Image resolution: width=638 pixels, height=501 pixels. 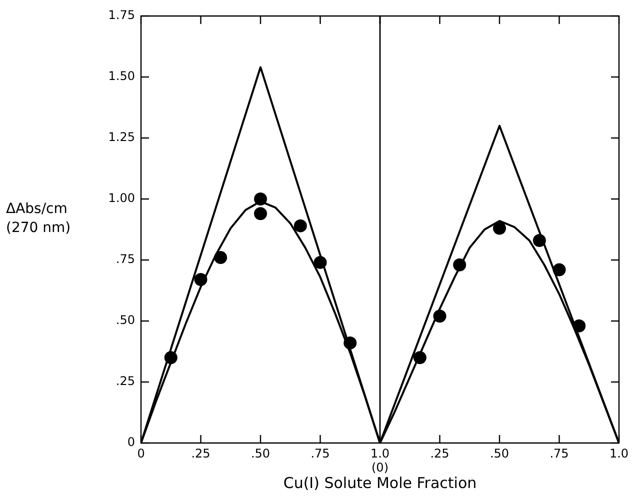 What do you see at coordinates (125, 259) in the screenshot?
I see `y-tick-label: .75` at bounding box center [125, 259].